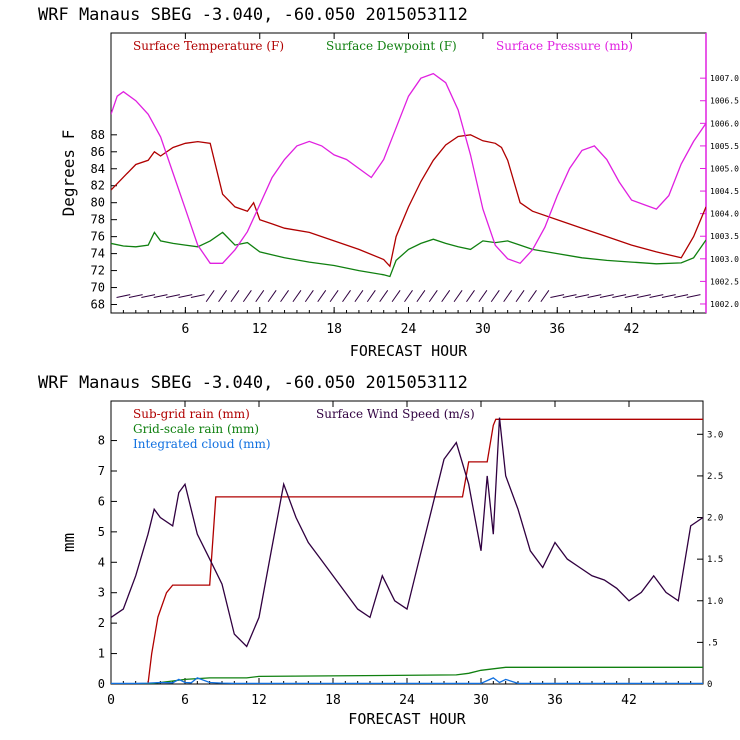  Describe the element at coordinates (98, 203) in the screenshot. I see `y-tick-label: 80` at that location.